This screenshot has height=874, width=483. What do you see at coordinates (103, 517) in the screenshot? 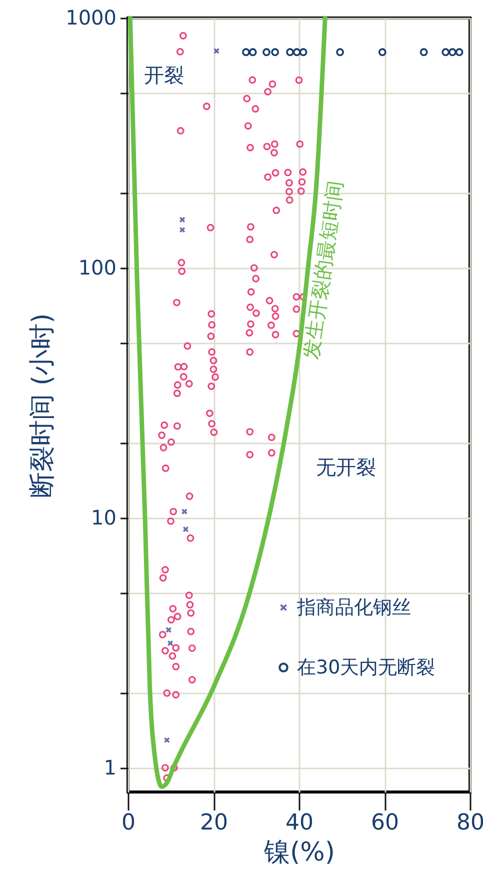
I see `y-tick-label: 10` at bounding box center [103, 517].